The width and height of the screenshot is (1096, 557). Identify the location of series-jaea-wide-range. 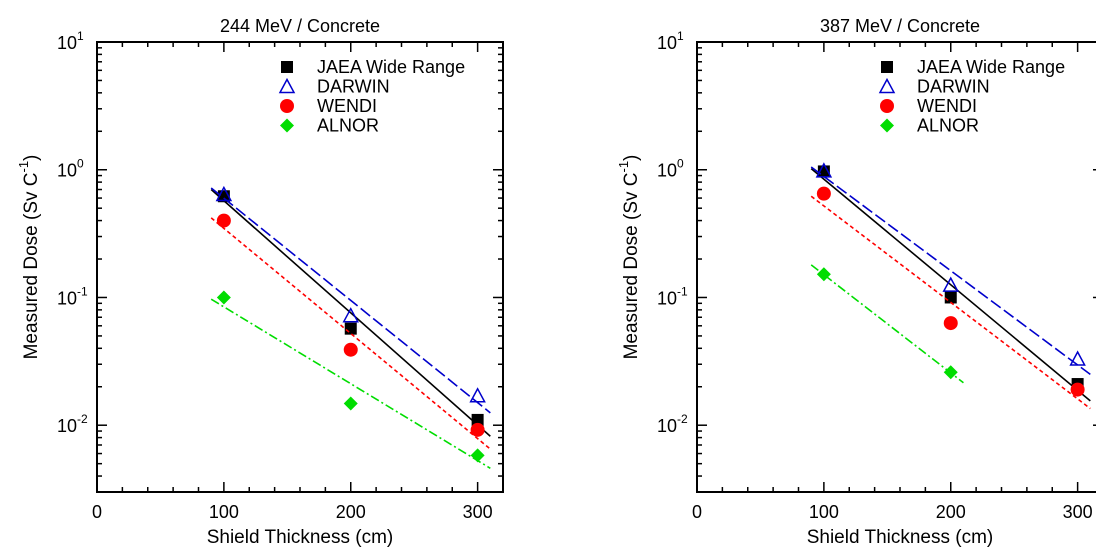
(350, 312).